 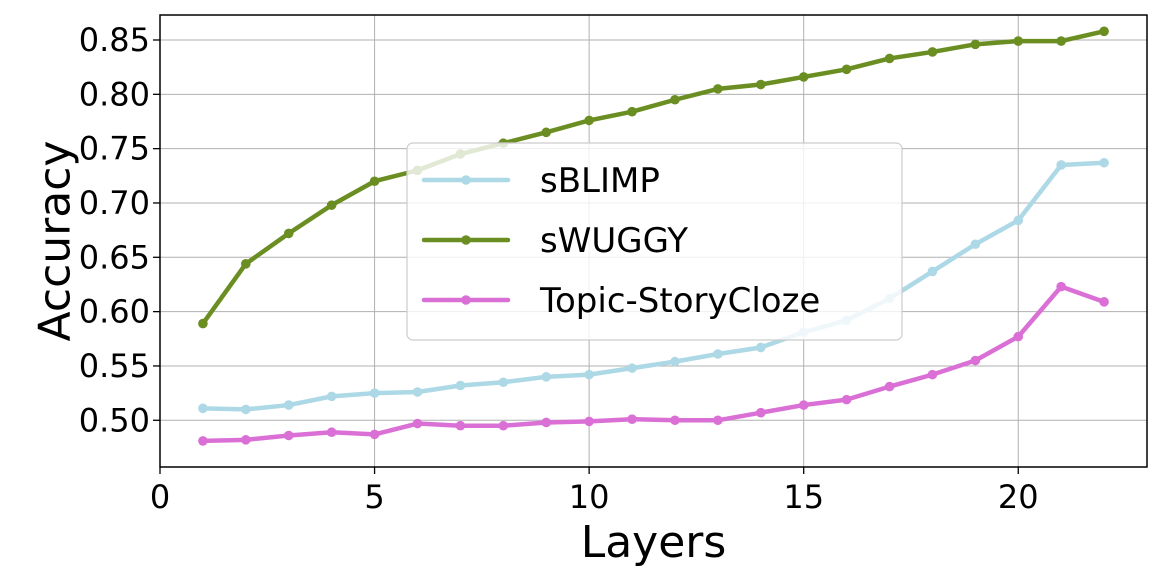 I want to click on y-tick-label: 0.65, so click(x=114, y=257).